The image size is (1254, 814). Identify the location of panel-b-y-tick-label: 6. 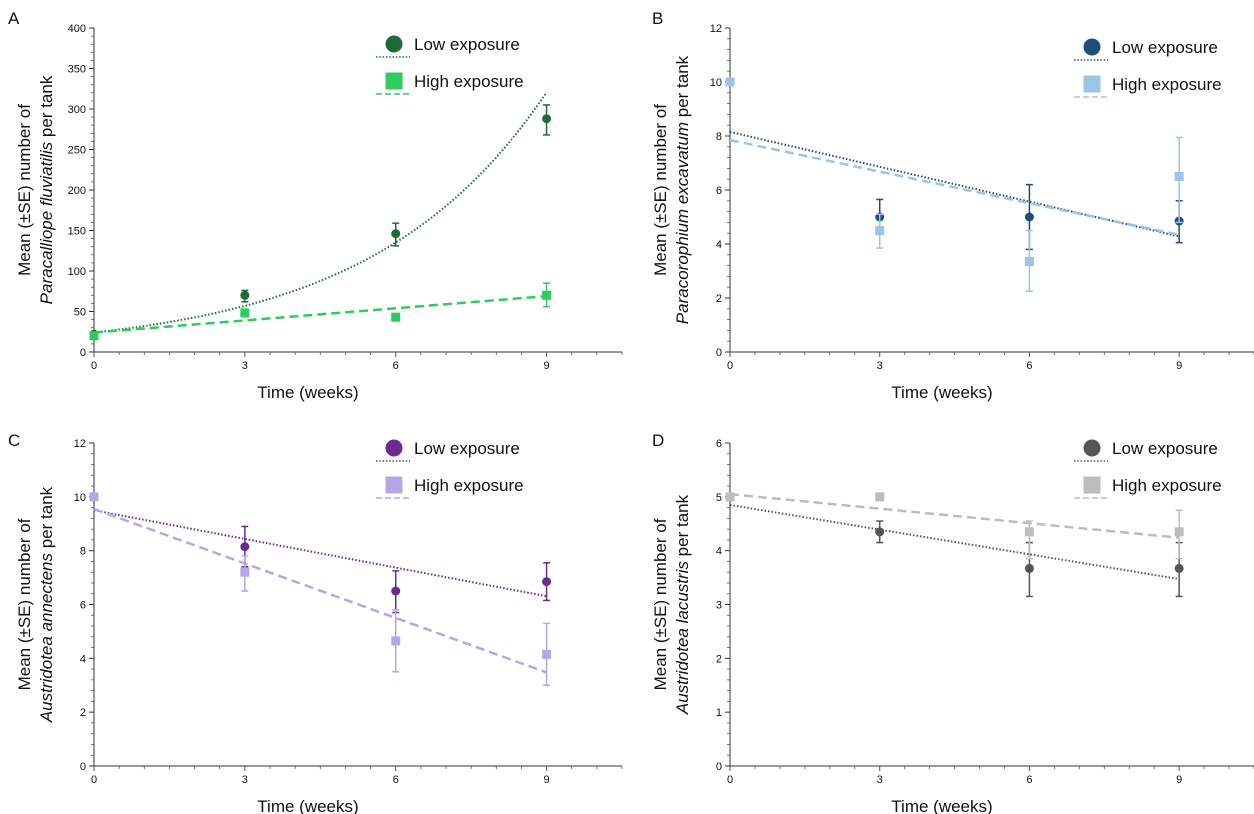
(719, 191).